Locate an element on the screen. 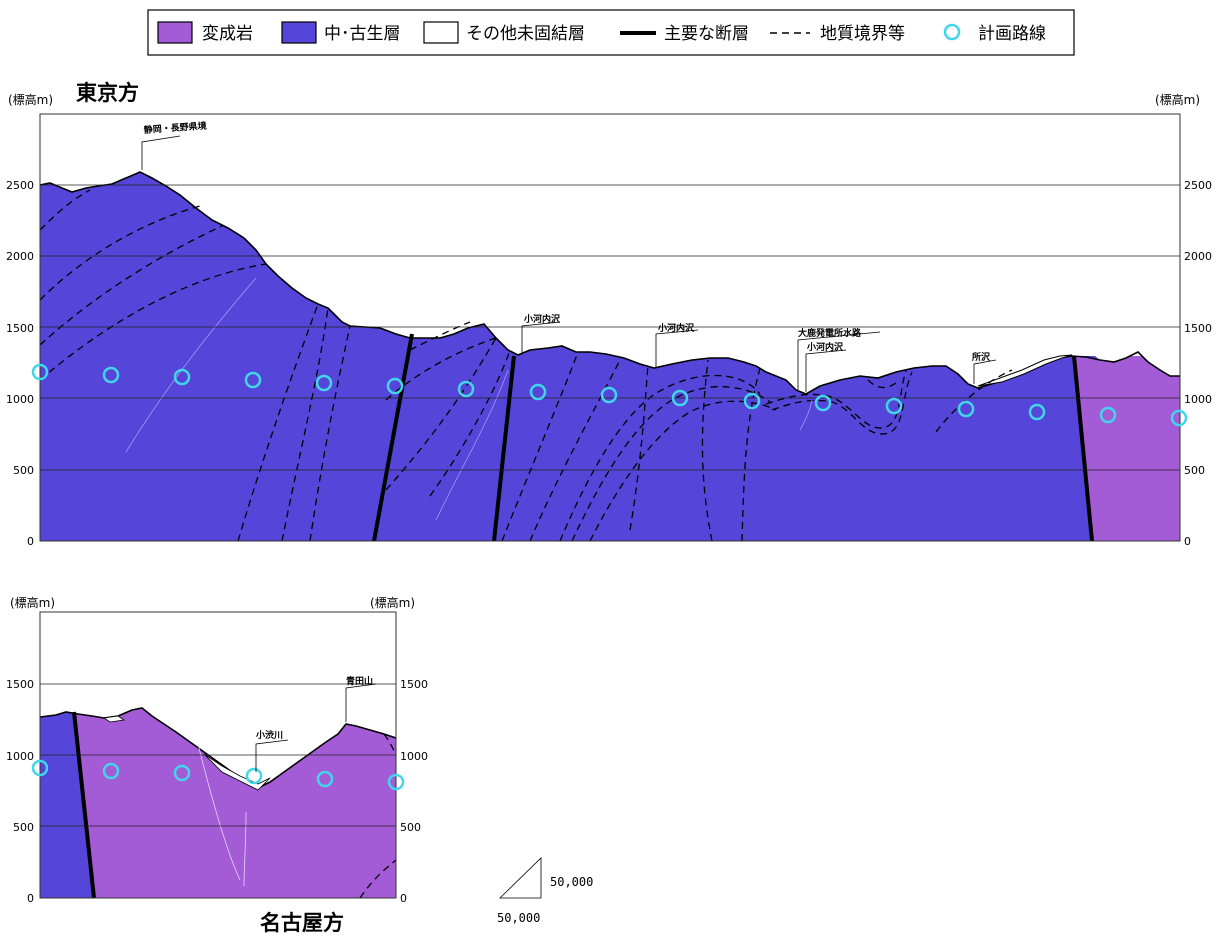 This screenshot has height=940, width=1223. top-y-ticks-right: 0 500 1000 1500 2000 2500 is located at coordinates (1198, 363).